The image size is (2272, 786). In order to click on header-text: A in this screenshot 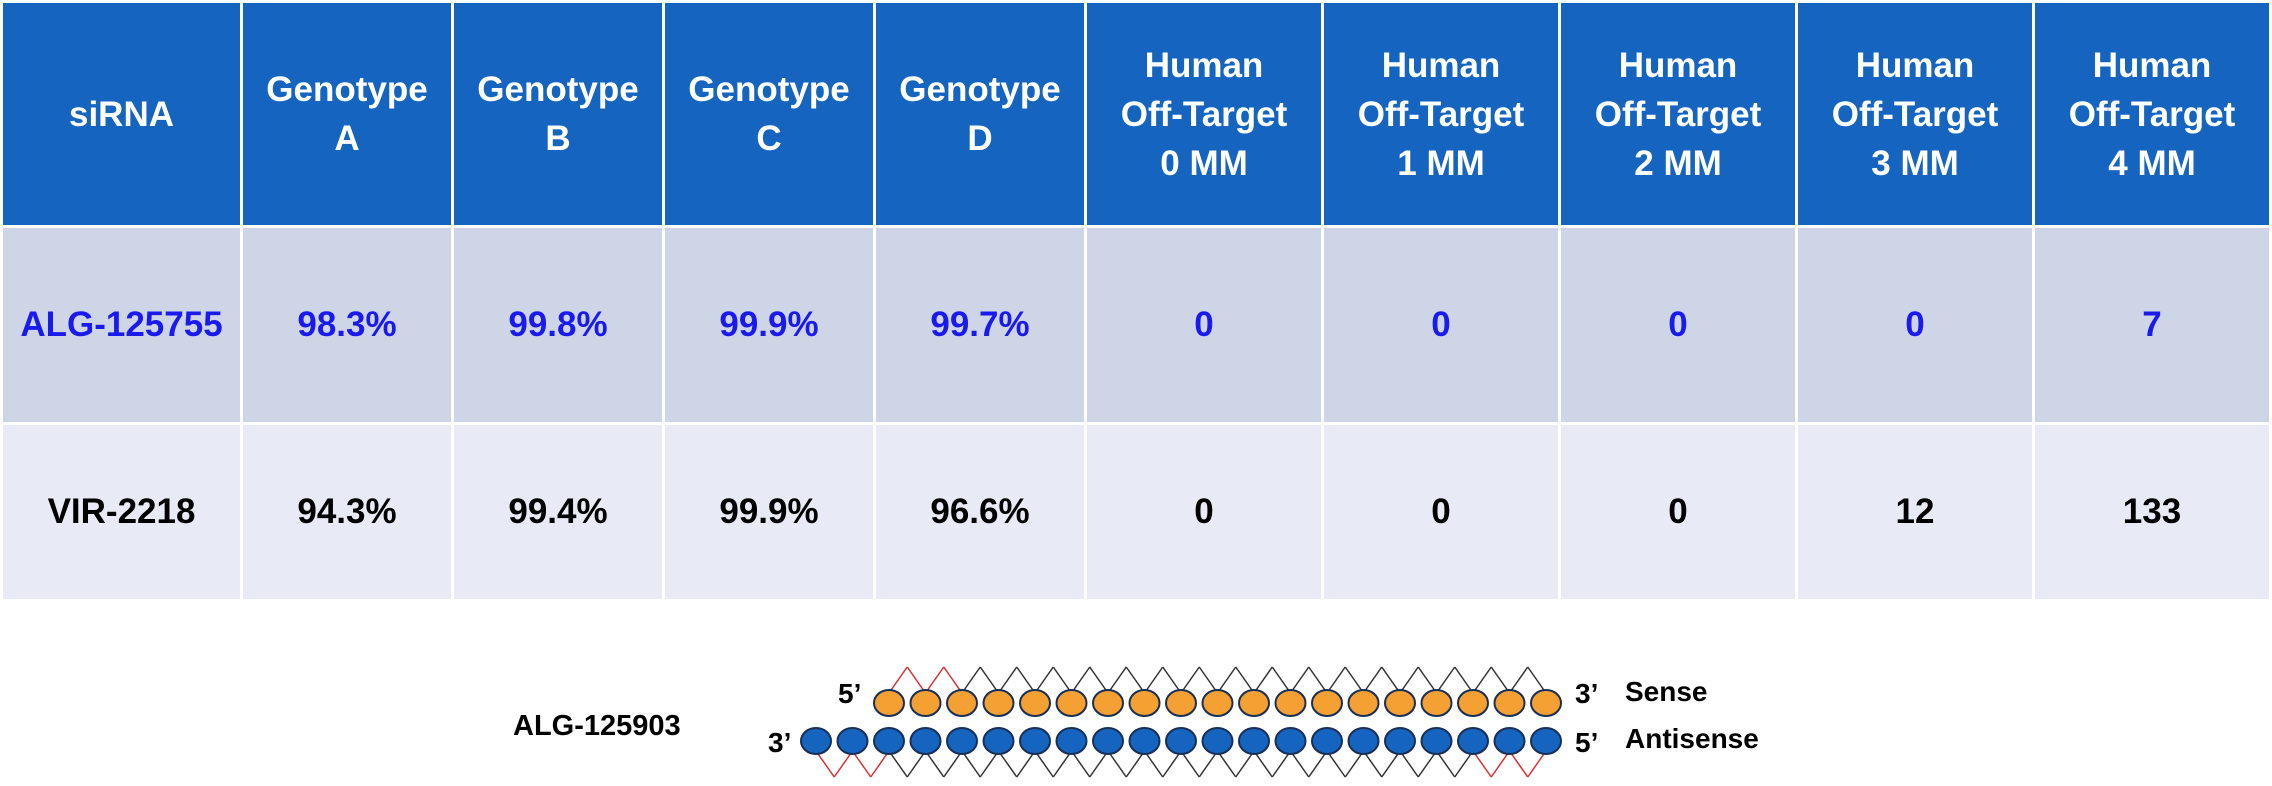, I will do `click(347, 138)`.